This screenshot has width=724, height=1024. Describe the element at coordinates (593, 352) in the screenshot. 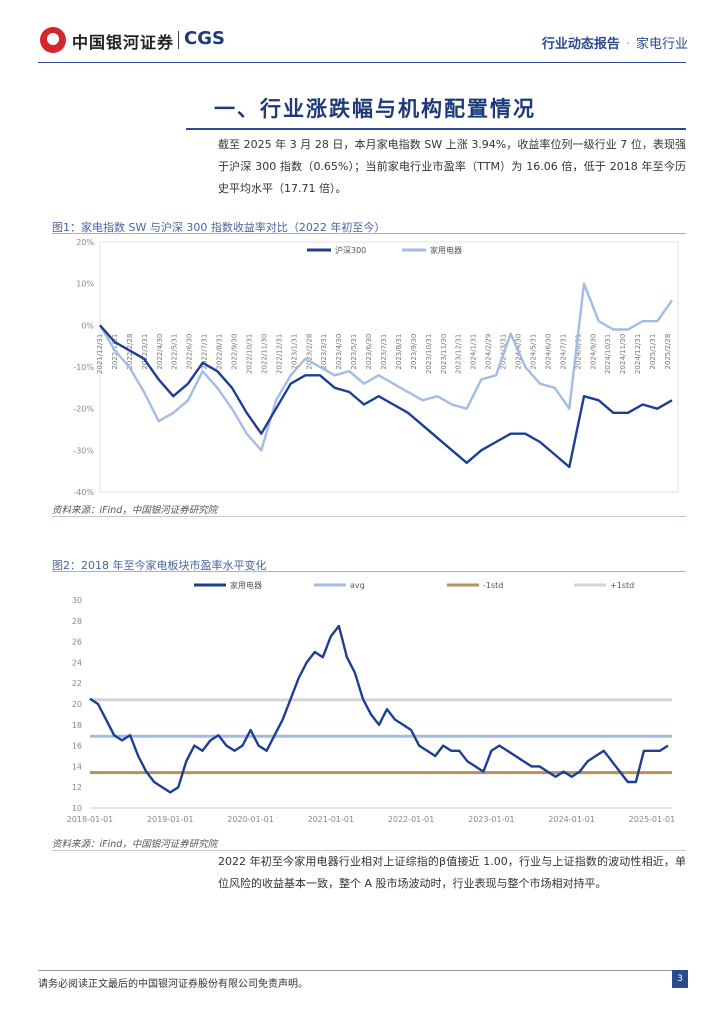

I see `chart1-x-tick: 2024/9/30` at that location.